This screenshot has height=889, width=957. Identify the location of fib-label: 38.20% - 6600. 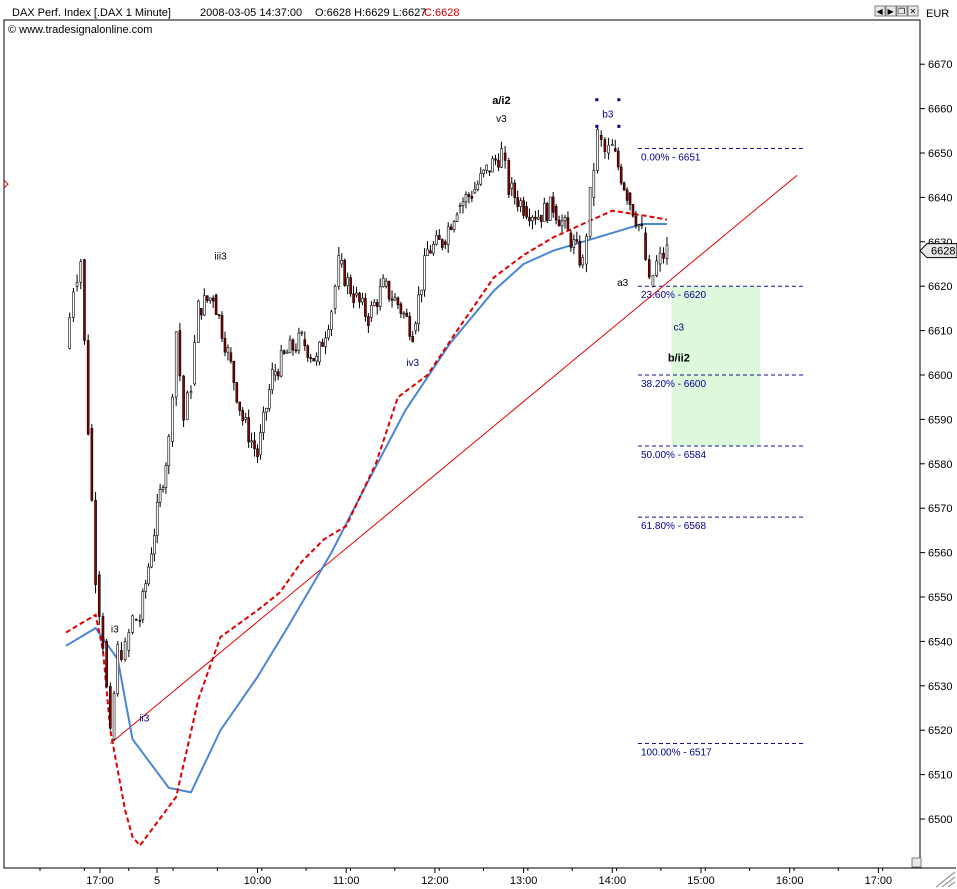
(673, 384).